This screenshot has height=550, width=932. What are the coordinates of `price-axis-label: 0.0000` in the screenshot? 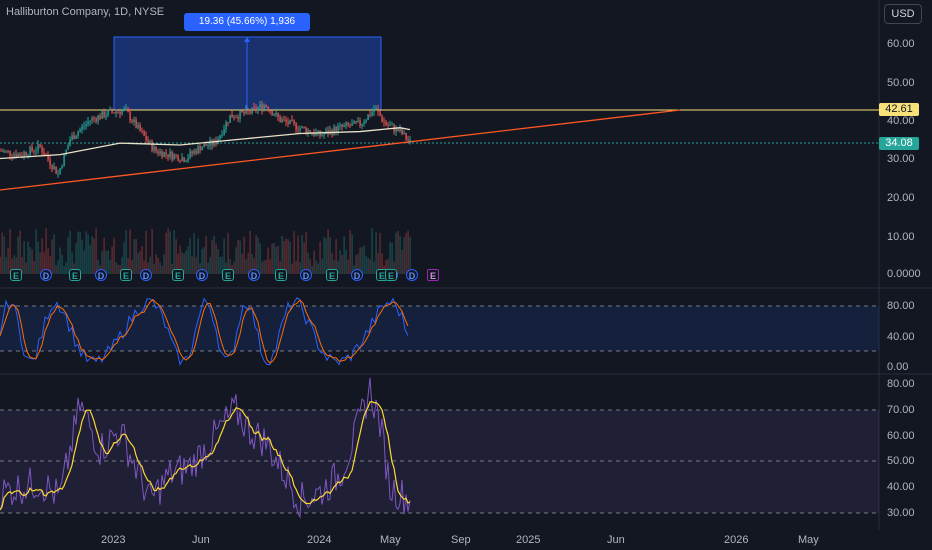 It's located at (904, 274).